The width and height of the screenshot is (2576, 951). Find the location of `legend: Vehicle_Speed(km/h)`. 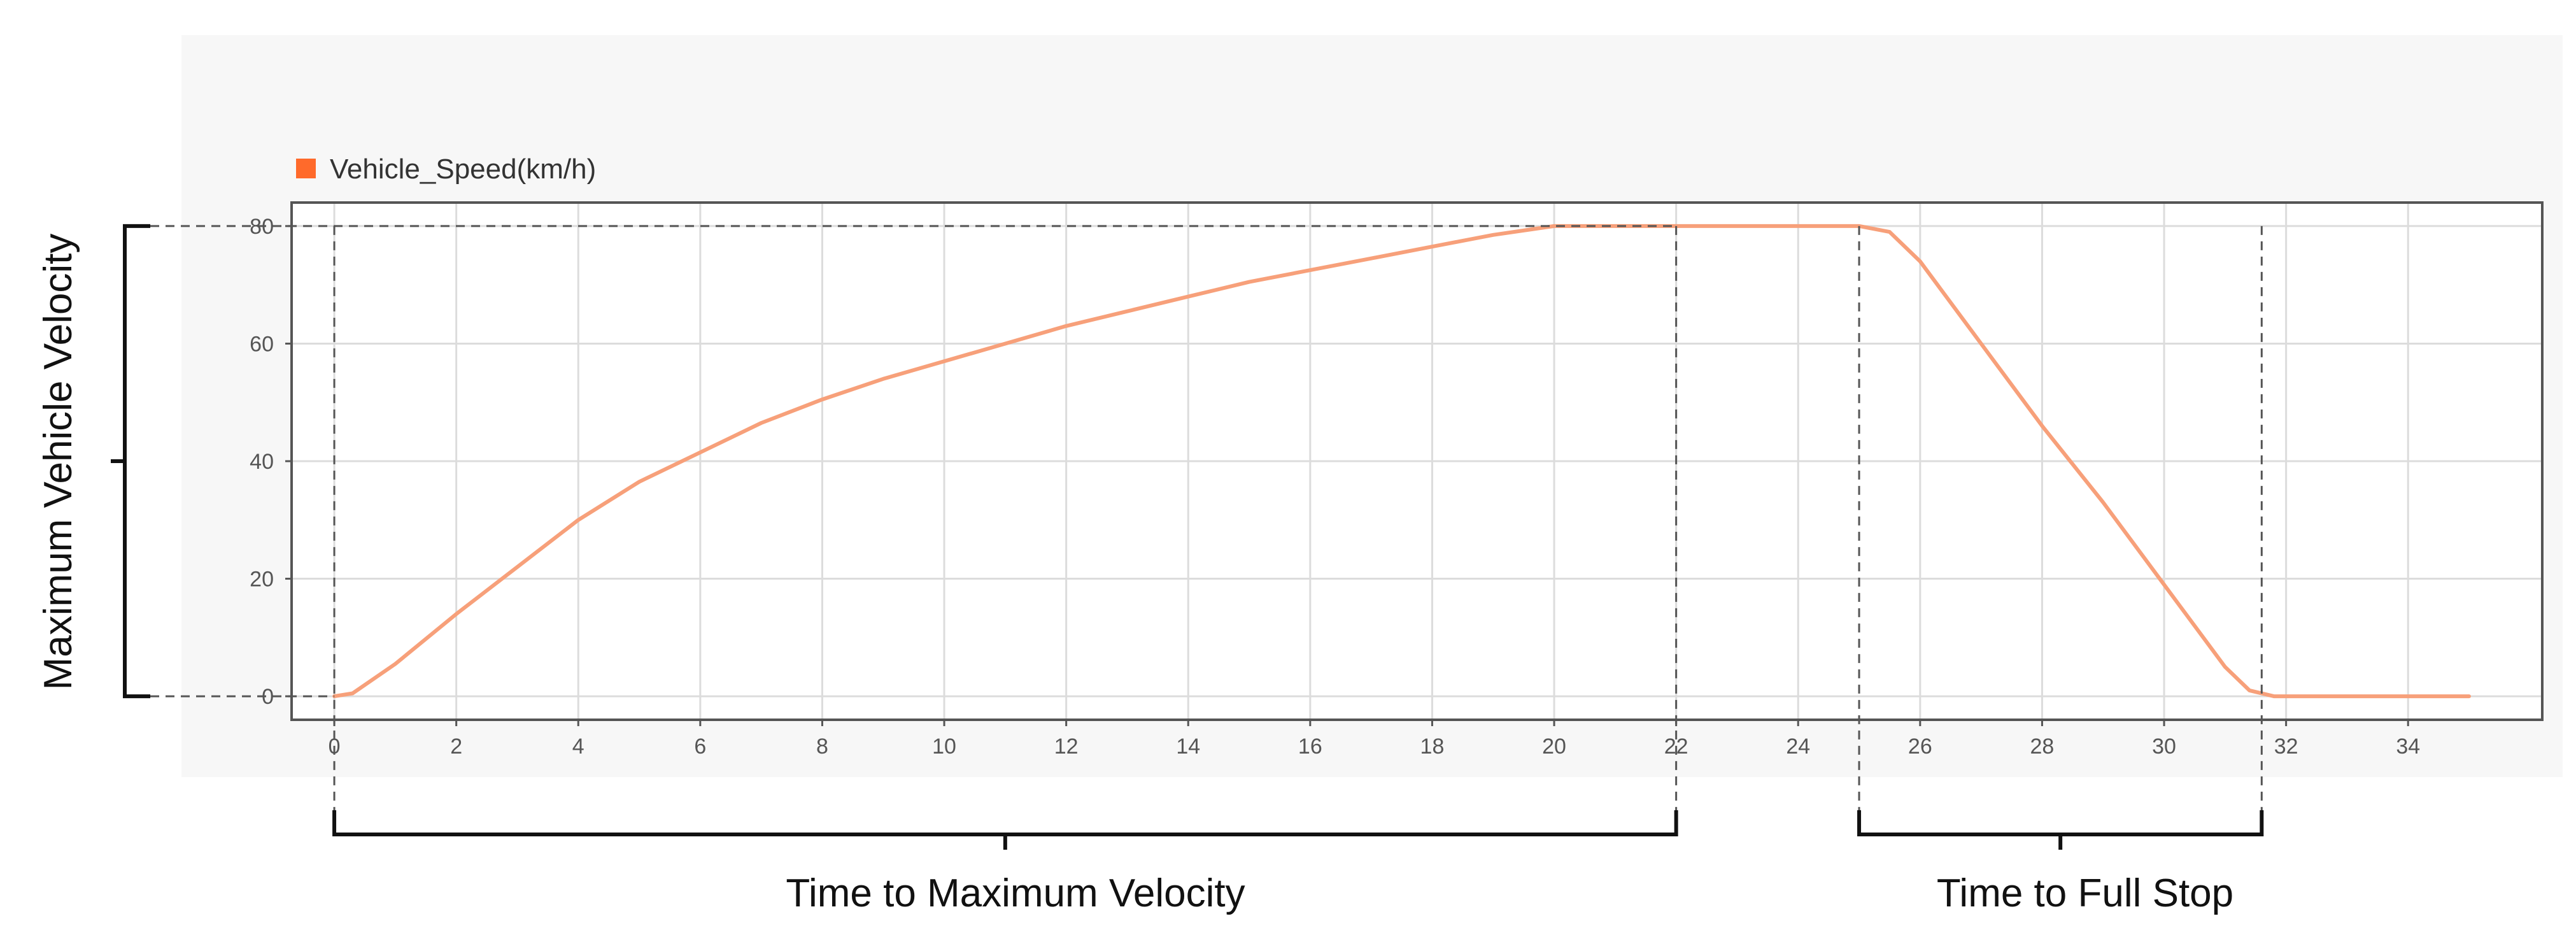

legend: Vehicle_Speed(km/h) is located at coordinates (446, 169).